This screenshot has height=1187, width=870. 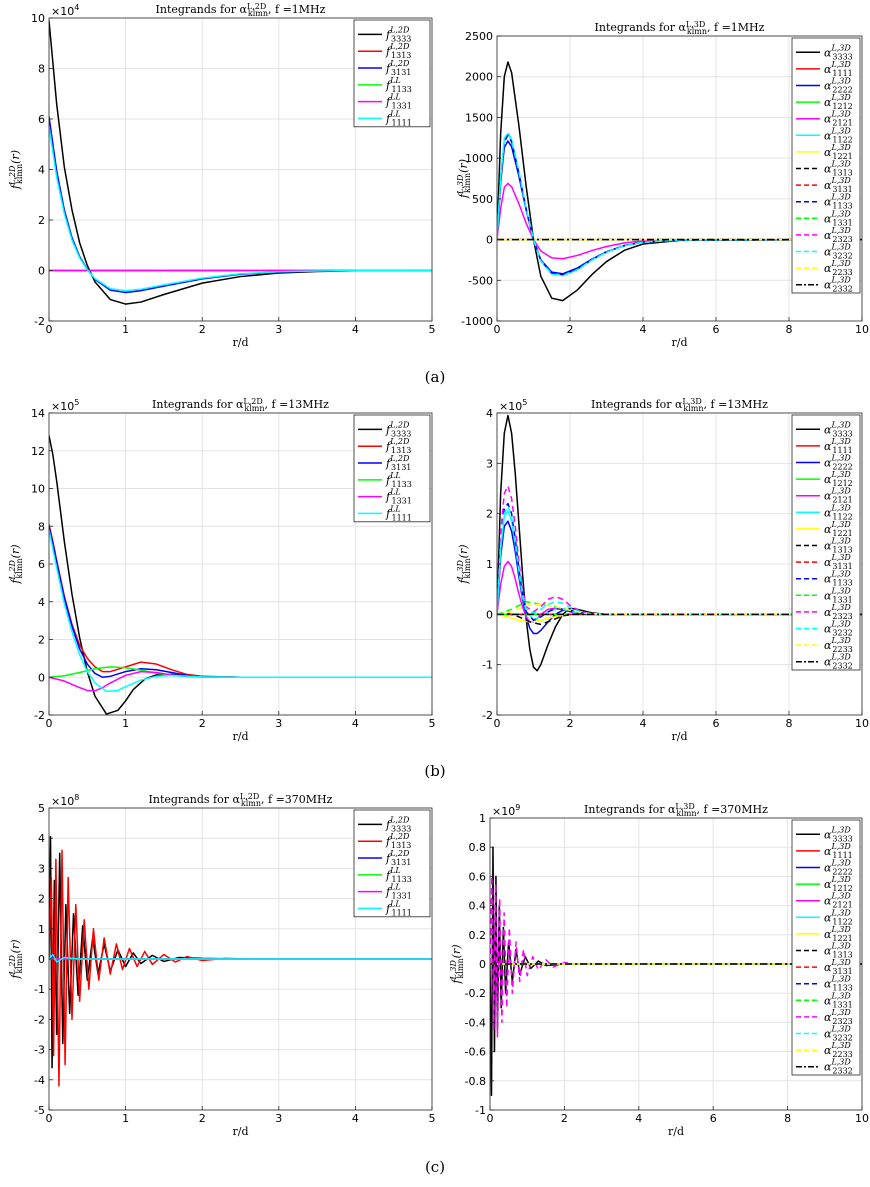 What do you see at coordinates (478, 876) in the screenshot?
I see `y-tick-label: 0.6` at bounding box center [478, 876].